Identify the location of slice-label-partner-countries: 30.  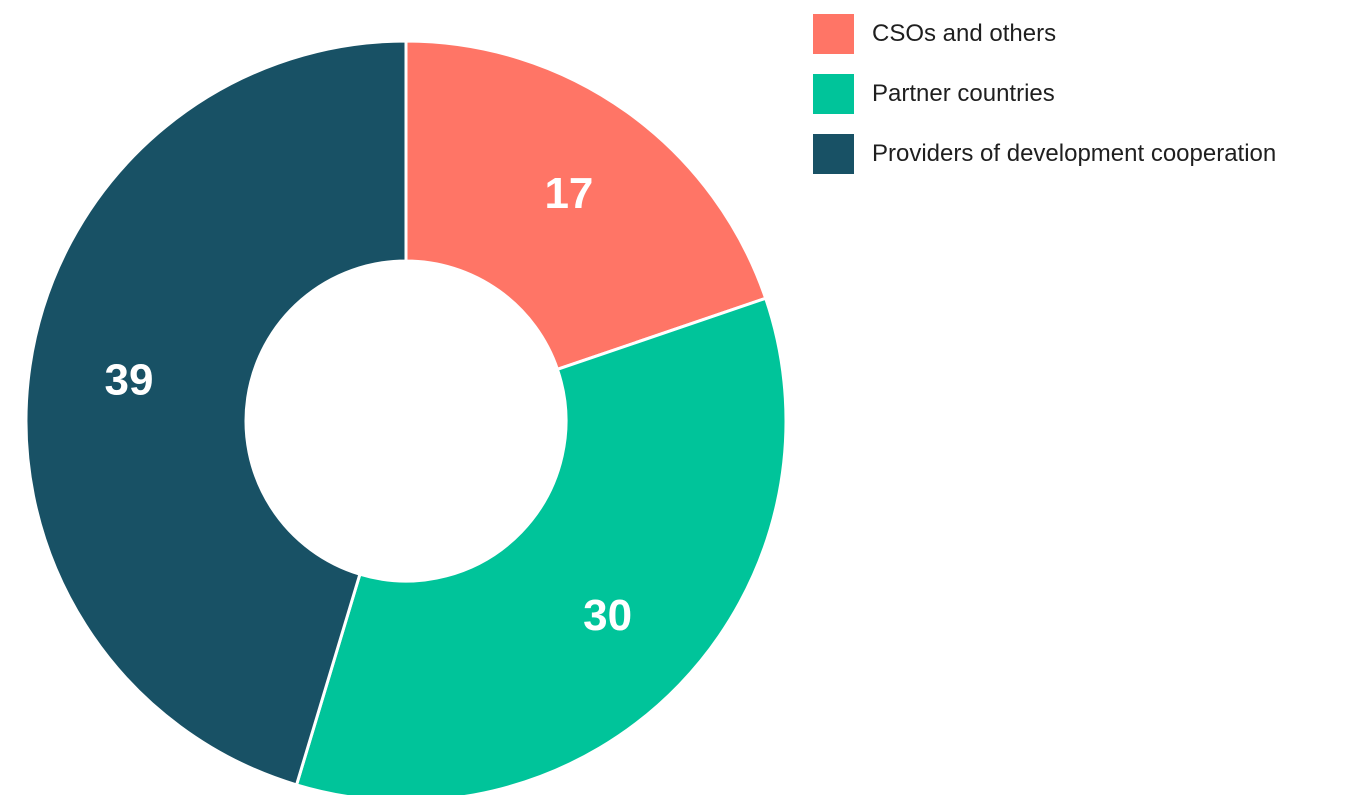
(607, 615).